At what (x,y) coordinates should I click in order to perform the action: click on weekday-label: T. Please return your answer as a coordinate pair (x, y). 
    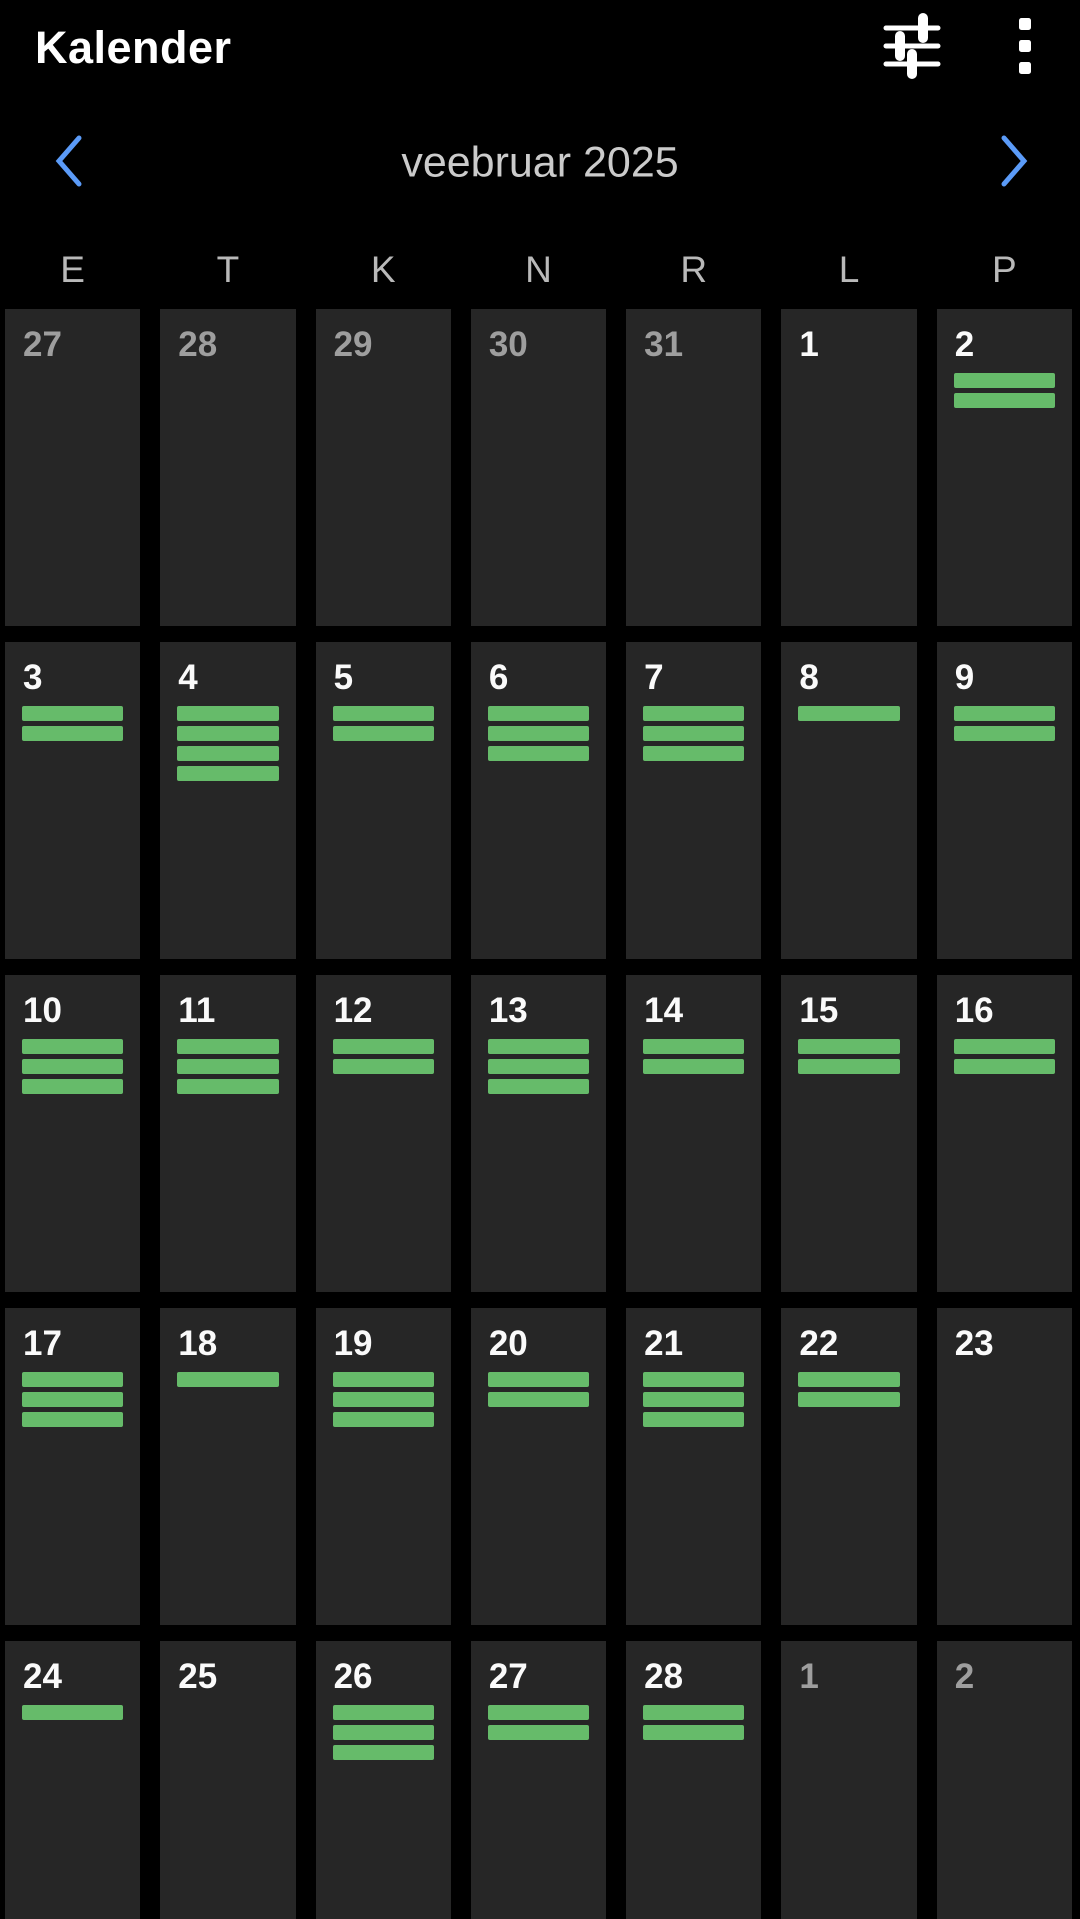
    Looking at the image, I should click on (228, 269).